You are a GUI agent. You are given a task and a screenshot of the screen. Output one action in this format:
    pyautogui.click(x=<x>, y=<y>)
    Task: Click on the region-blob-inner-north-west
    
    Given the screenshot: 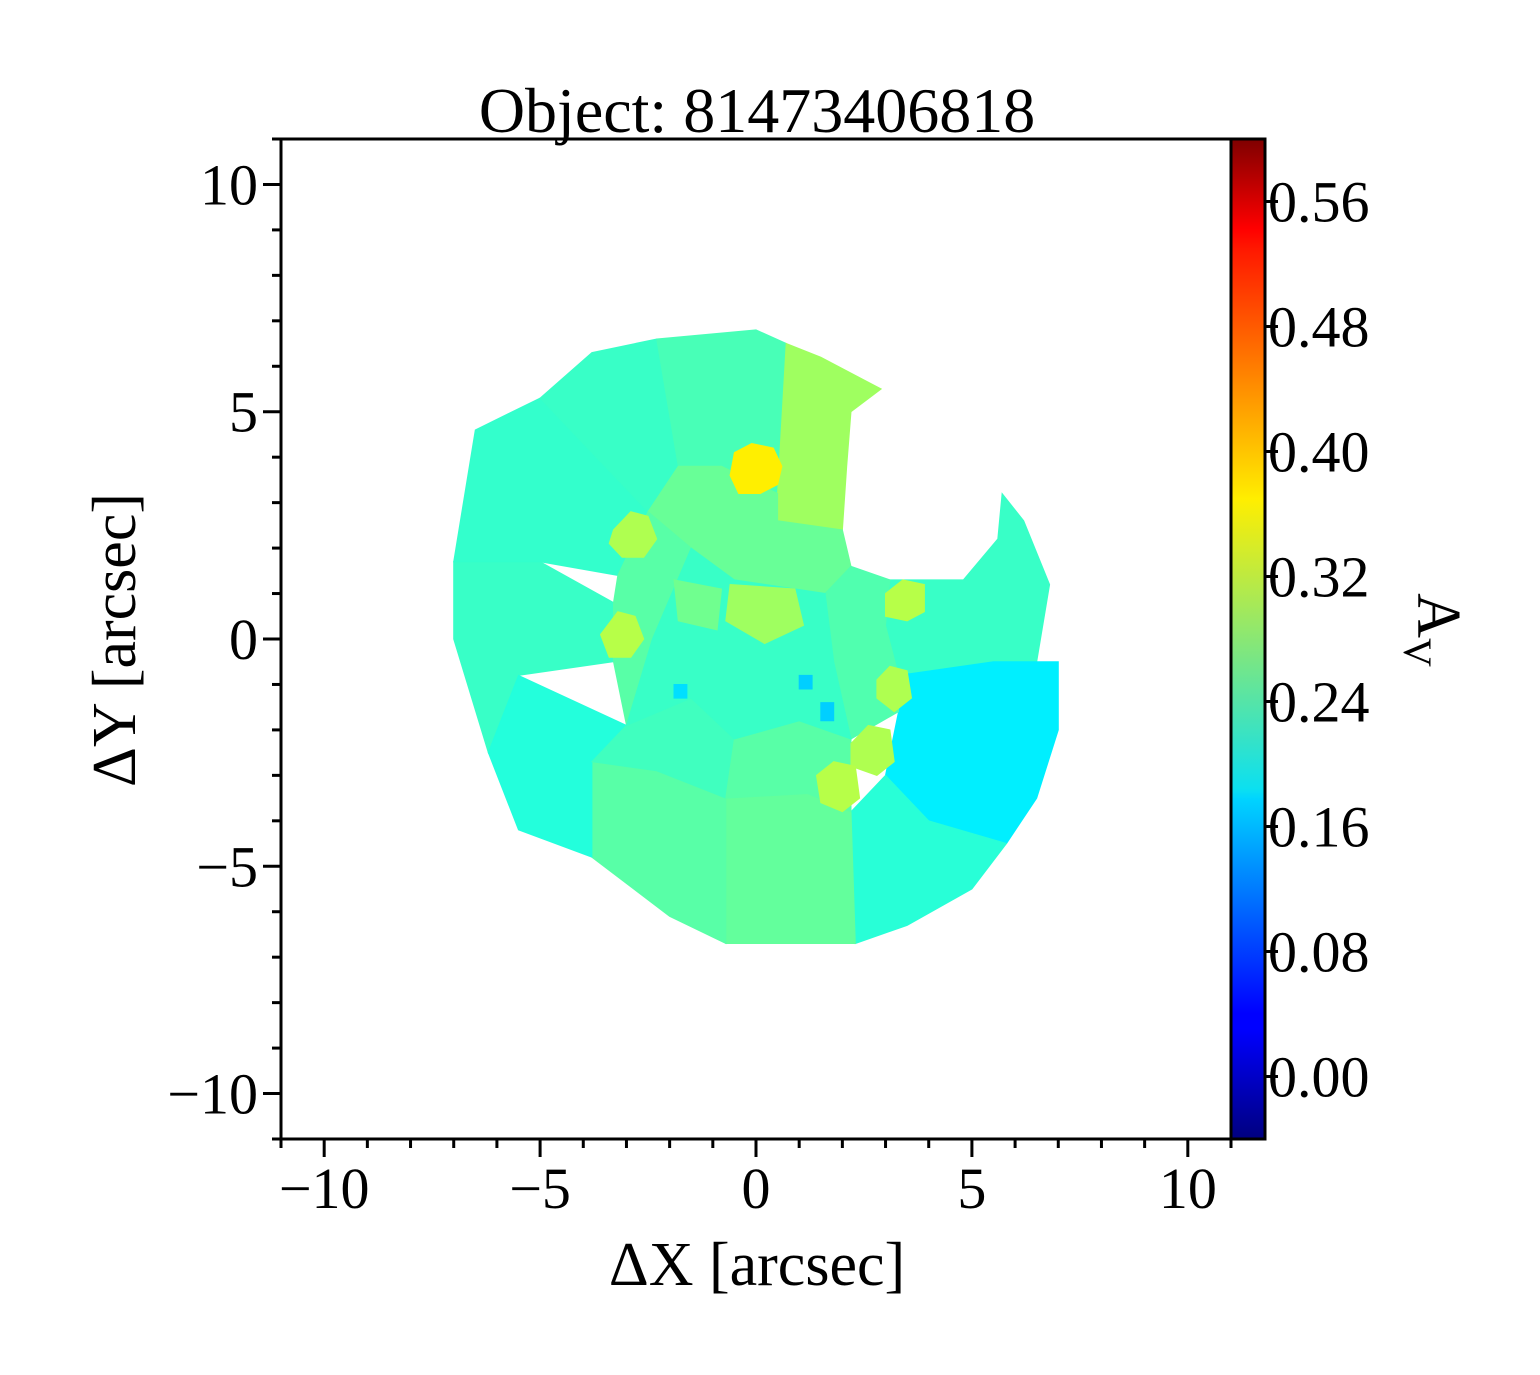 What is the action you would take?
    pyautogui.click(x=633, y=534)
    